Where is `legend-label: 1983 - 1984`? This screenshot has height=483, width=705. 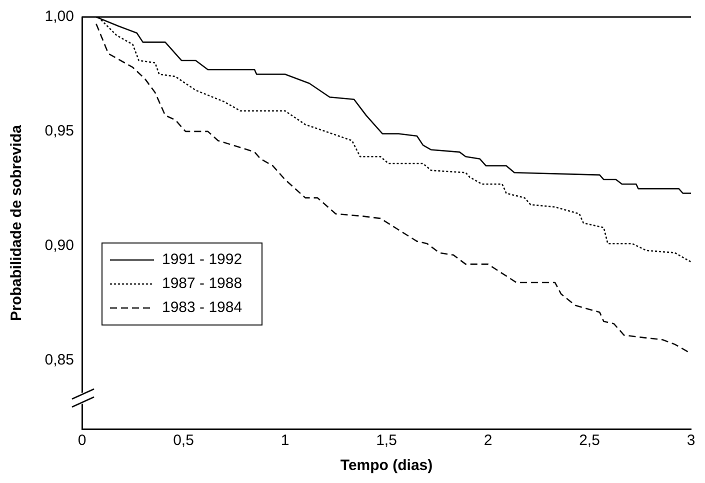 legend-label: 1983 - 1984 is located at coordinates (202, 307).